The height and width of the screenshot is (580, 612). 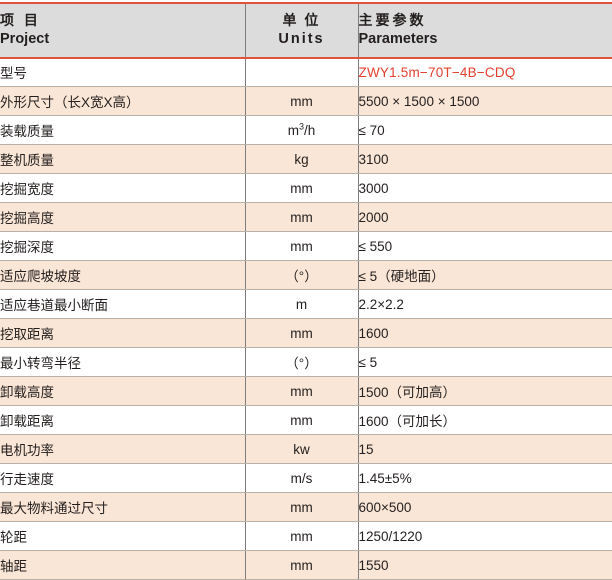 I want to click on table-row: 型号 ZWY1.5m−70T−4B−CDQ, so click(x=306, y=72).